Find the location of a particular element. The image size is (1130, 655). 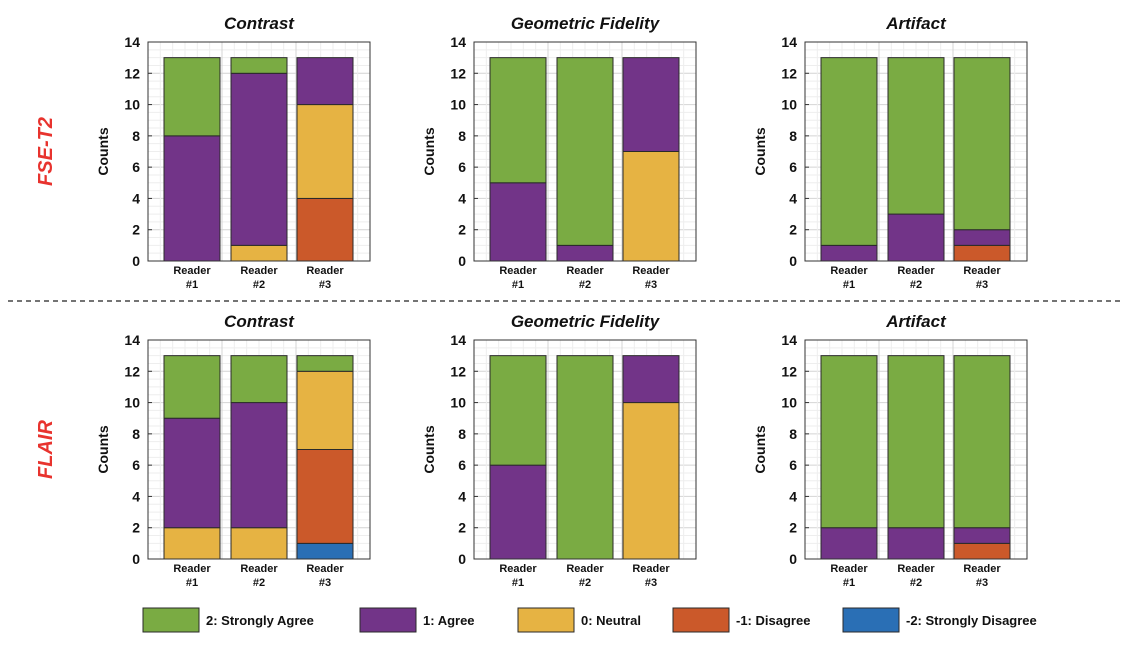

legend-swatch-sd is located at coordinates (871, 620).